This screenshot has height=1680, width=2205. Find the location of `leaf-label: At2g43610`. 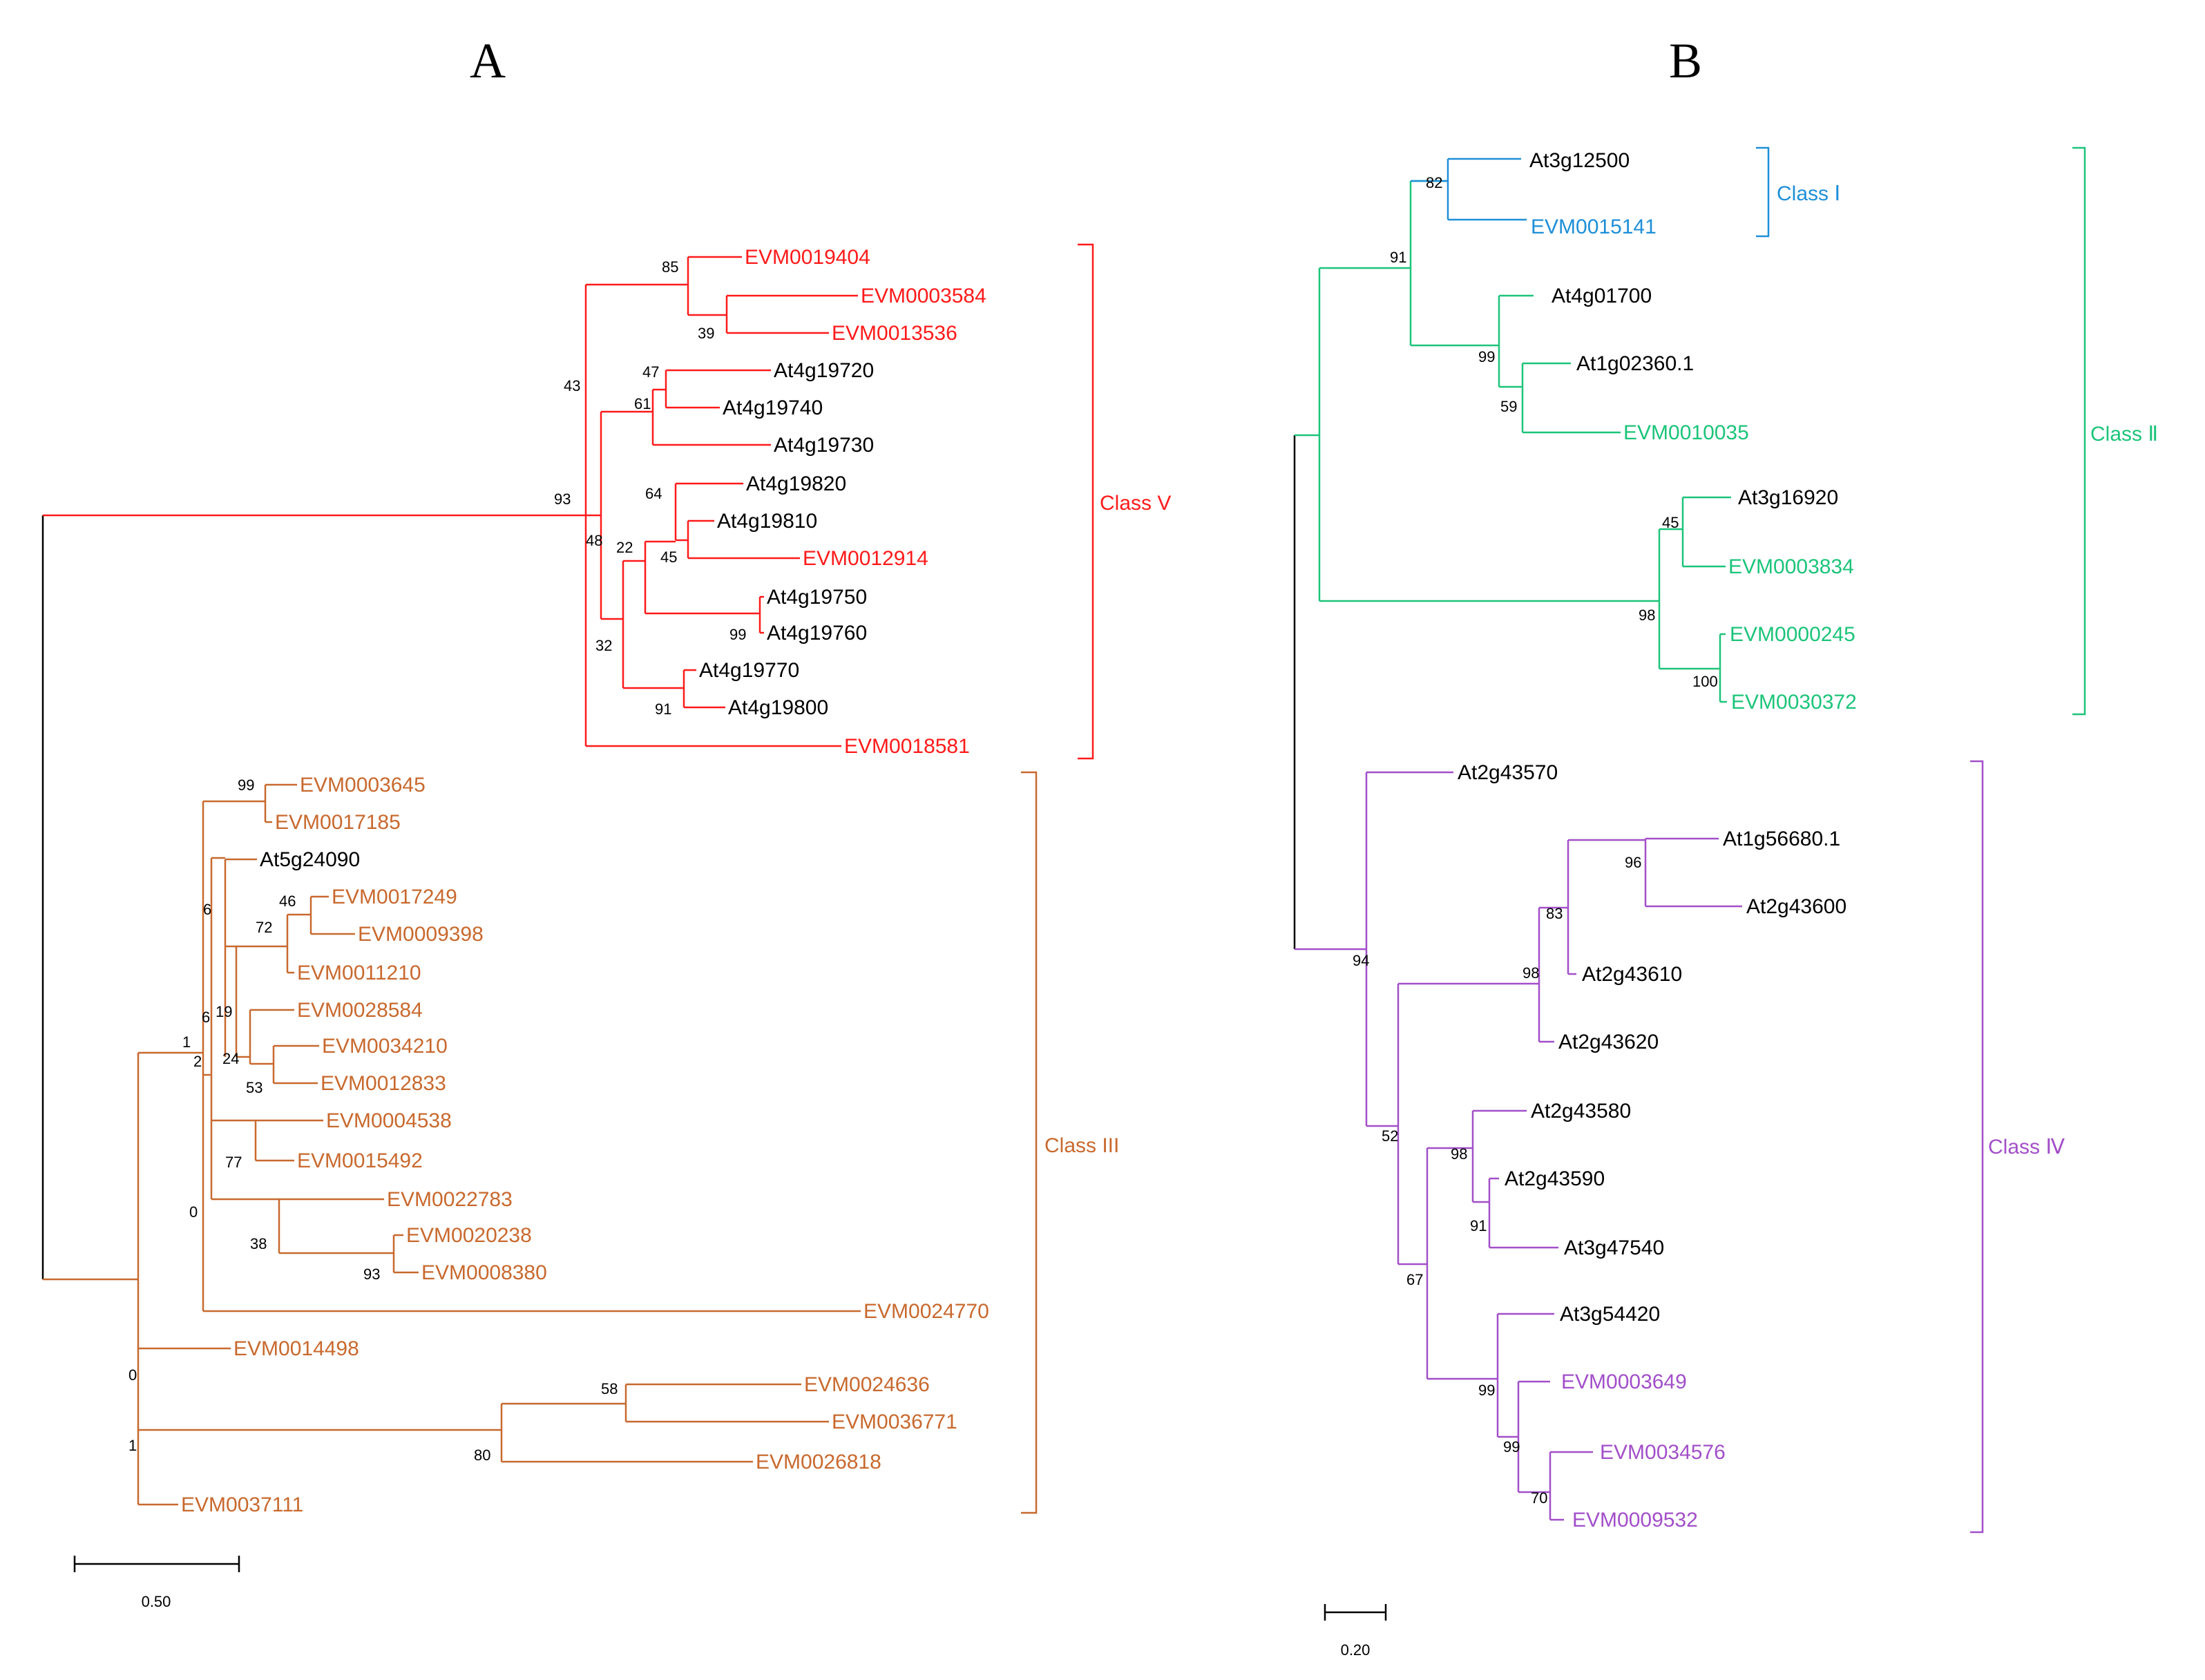

leaf-label: At2g43610 is located at coordinates (1632, 974).